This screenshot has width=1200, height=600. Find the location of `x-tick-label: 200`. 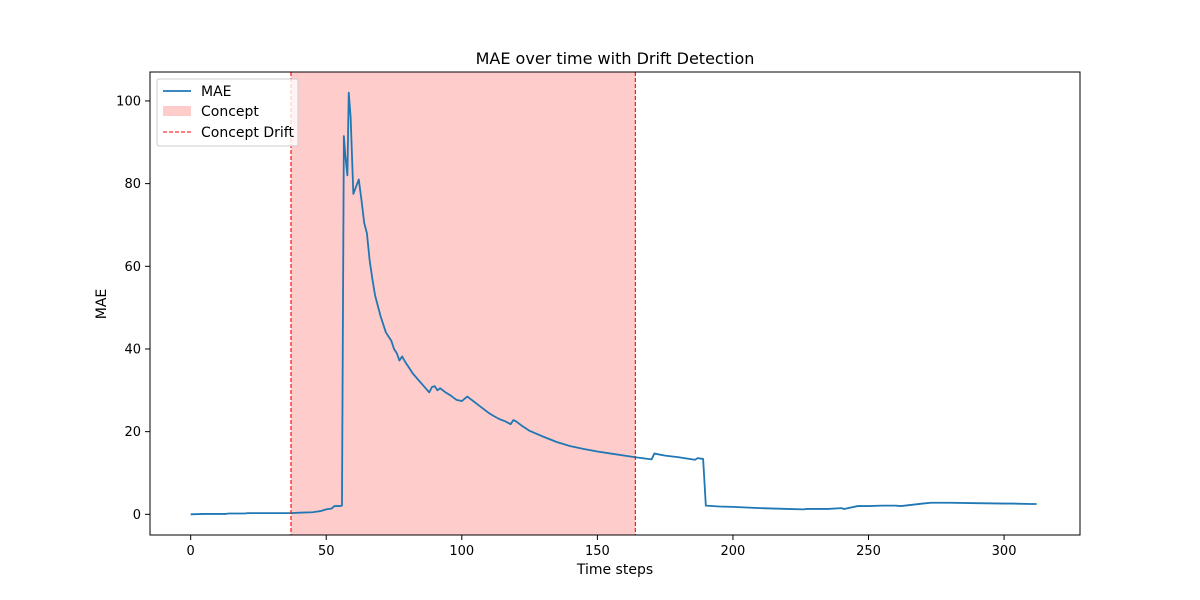

x-tick-label: 200 is located at coordinates (733, 551).